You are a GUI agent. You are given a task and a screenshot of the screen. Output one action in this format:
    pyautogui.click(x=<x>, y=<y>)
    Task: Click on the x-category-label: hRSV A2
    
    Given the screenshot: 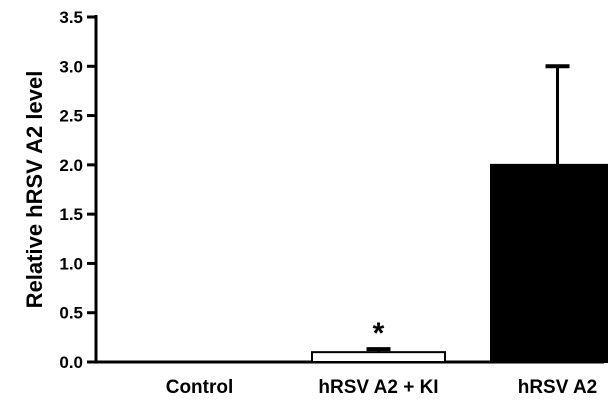 What is the action you would take?
    pyautogui.click(x=558, y=387)
    